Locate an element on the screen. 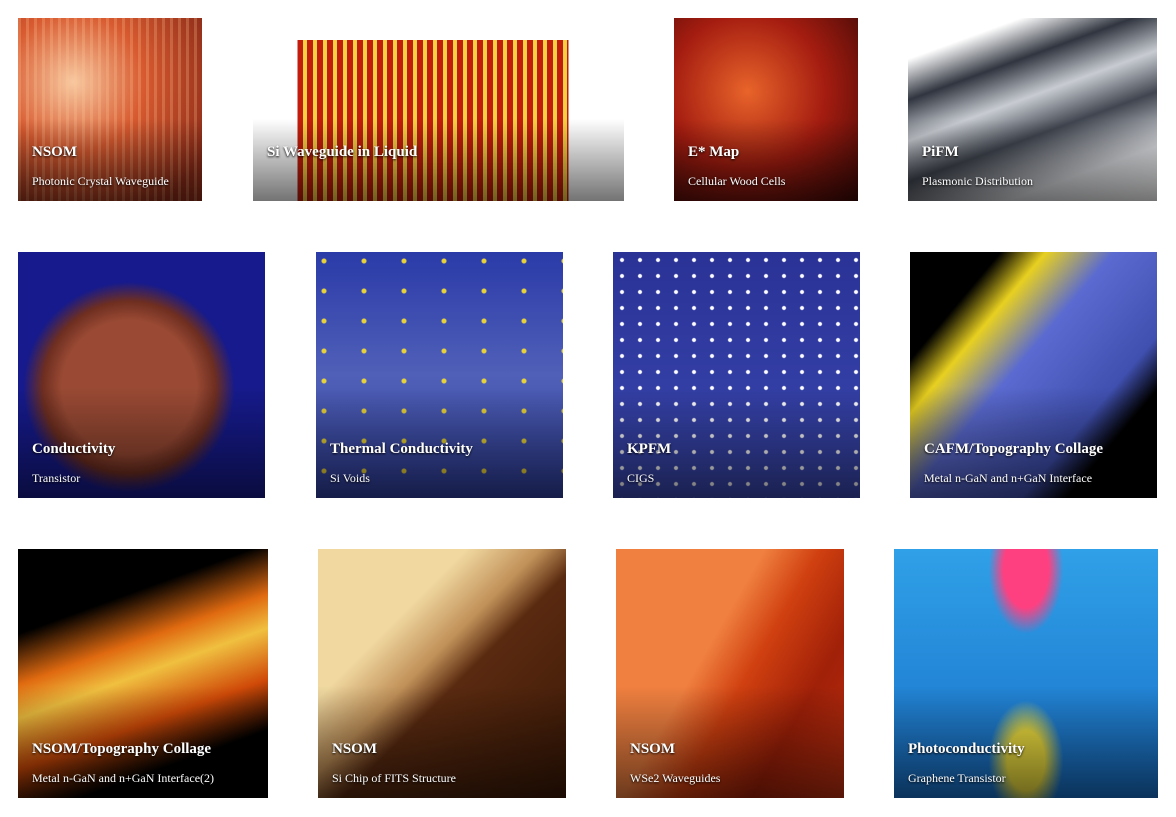  tile-title: NSOM/Topography Collage is located at coordinates (122, 749).